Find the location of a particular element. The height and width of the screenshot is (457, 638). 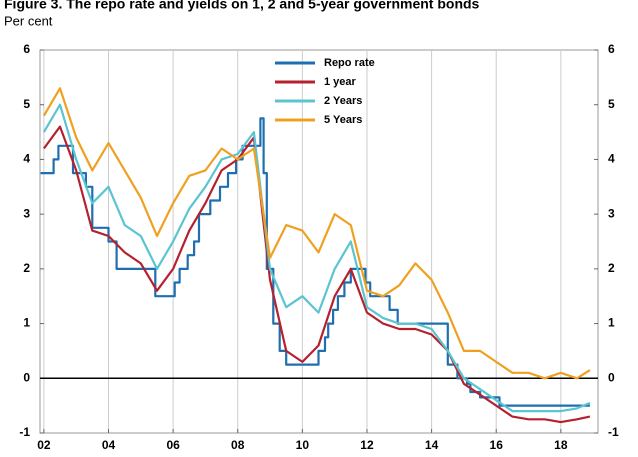

y2-tick-label: 6 is located at coordinates (611, 49).